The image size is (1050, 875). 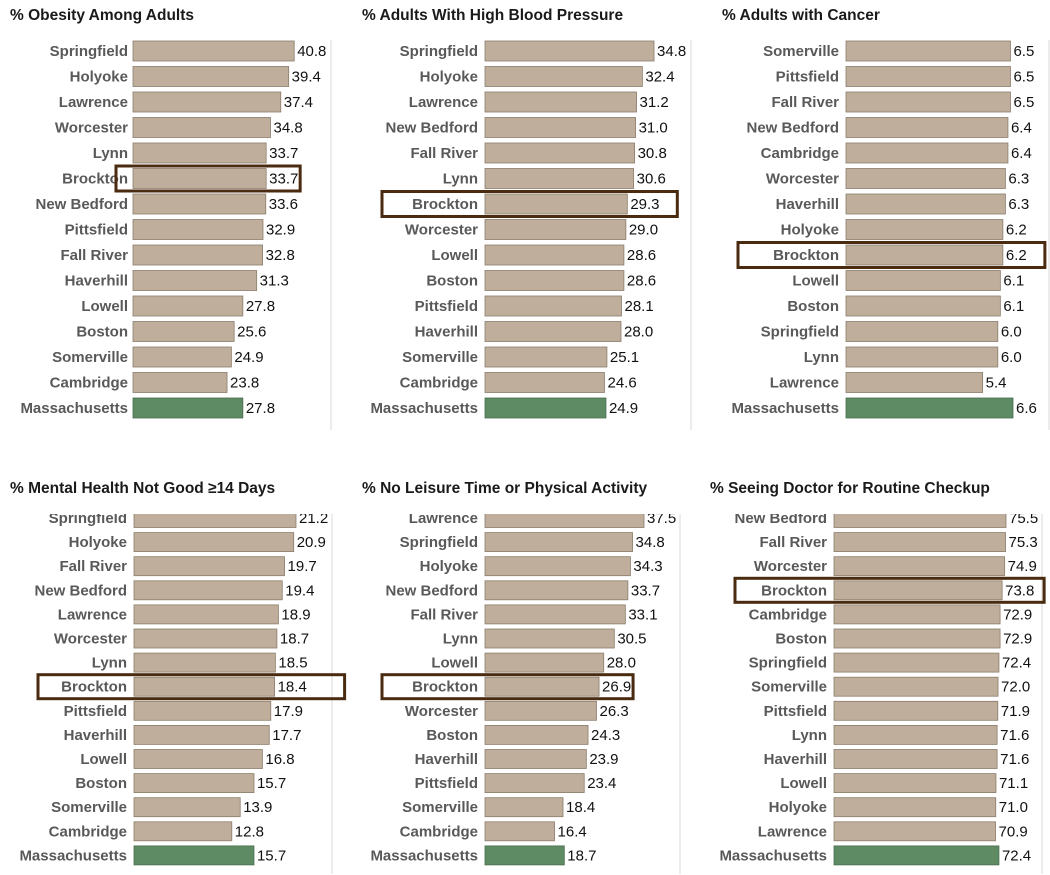 I want to click on category-label: Somerville, so click(x=90, y=357).